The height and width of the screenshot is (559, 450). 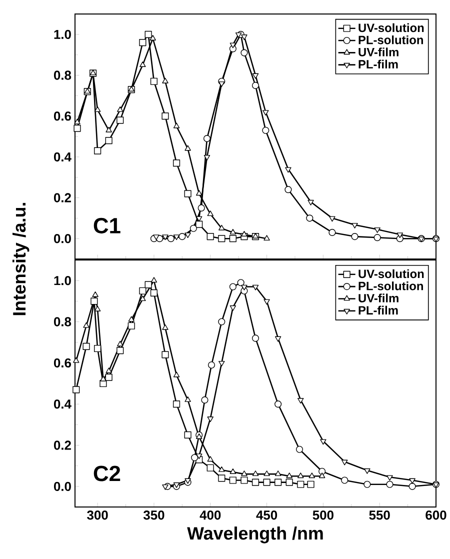 What do you see at coordinates (323, 515) in the screenshot?
I see `x-tick-label: 500` at bounding box center [323, 515].